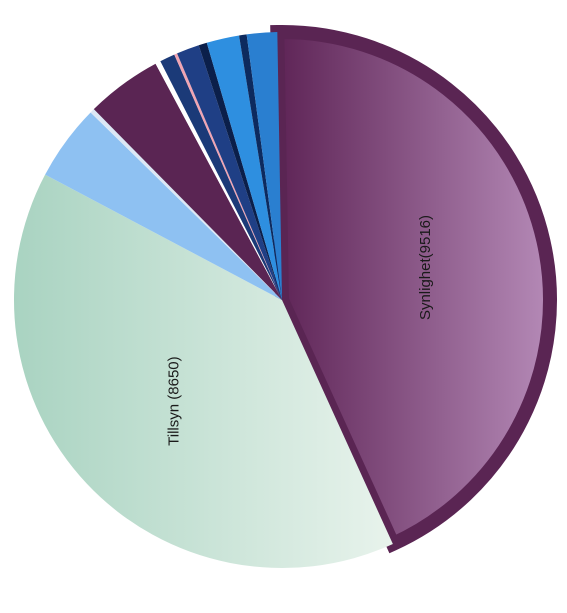  What do you see at coordinates (425, 267) in the screenshot?
I see `slice-label-0: Synlighet(9516)` at bounding box center [425, 267].